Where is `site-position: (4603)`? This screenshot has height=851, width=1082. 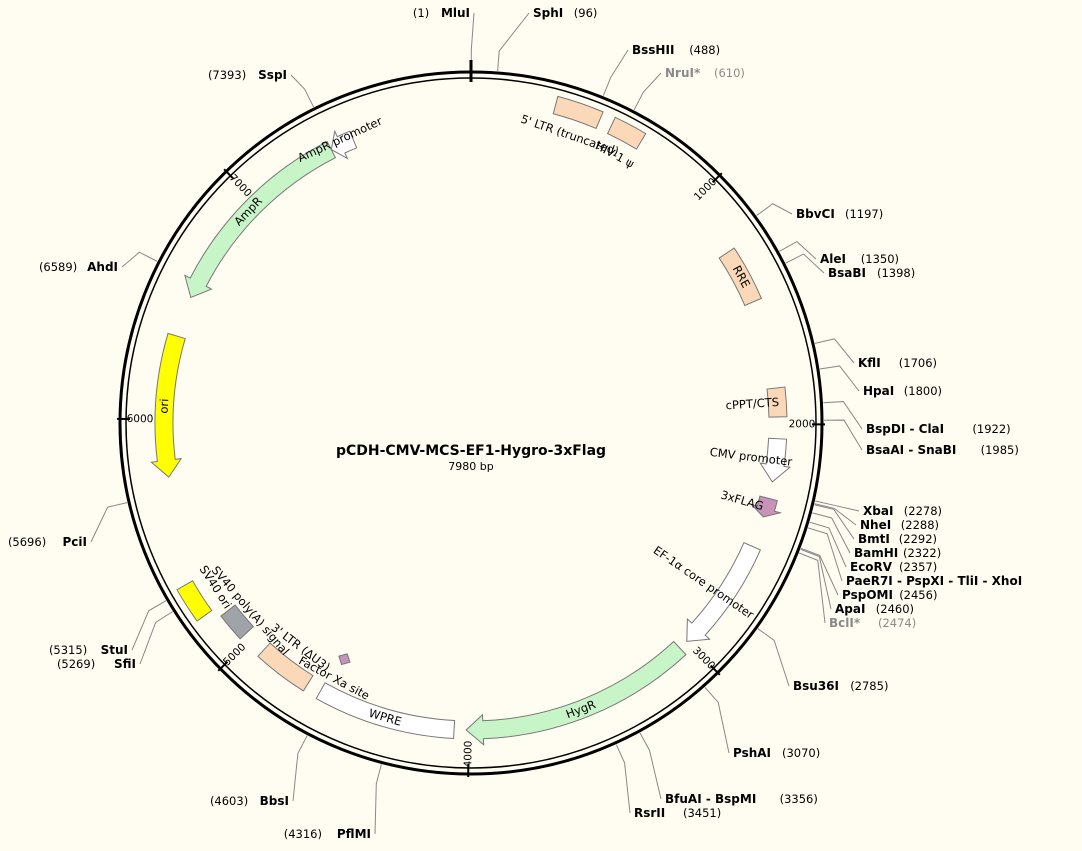
site-position: (4603) is located at coordinates (229, 801).